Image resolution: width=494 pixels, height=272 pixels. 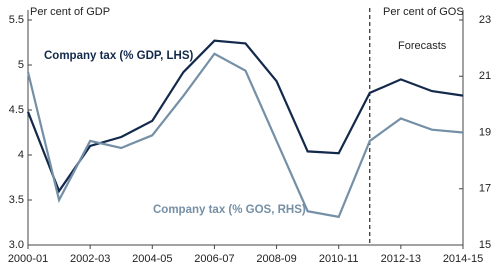 I want to click on x-tick-label: 2012-13, so click(x=401, y=259).